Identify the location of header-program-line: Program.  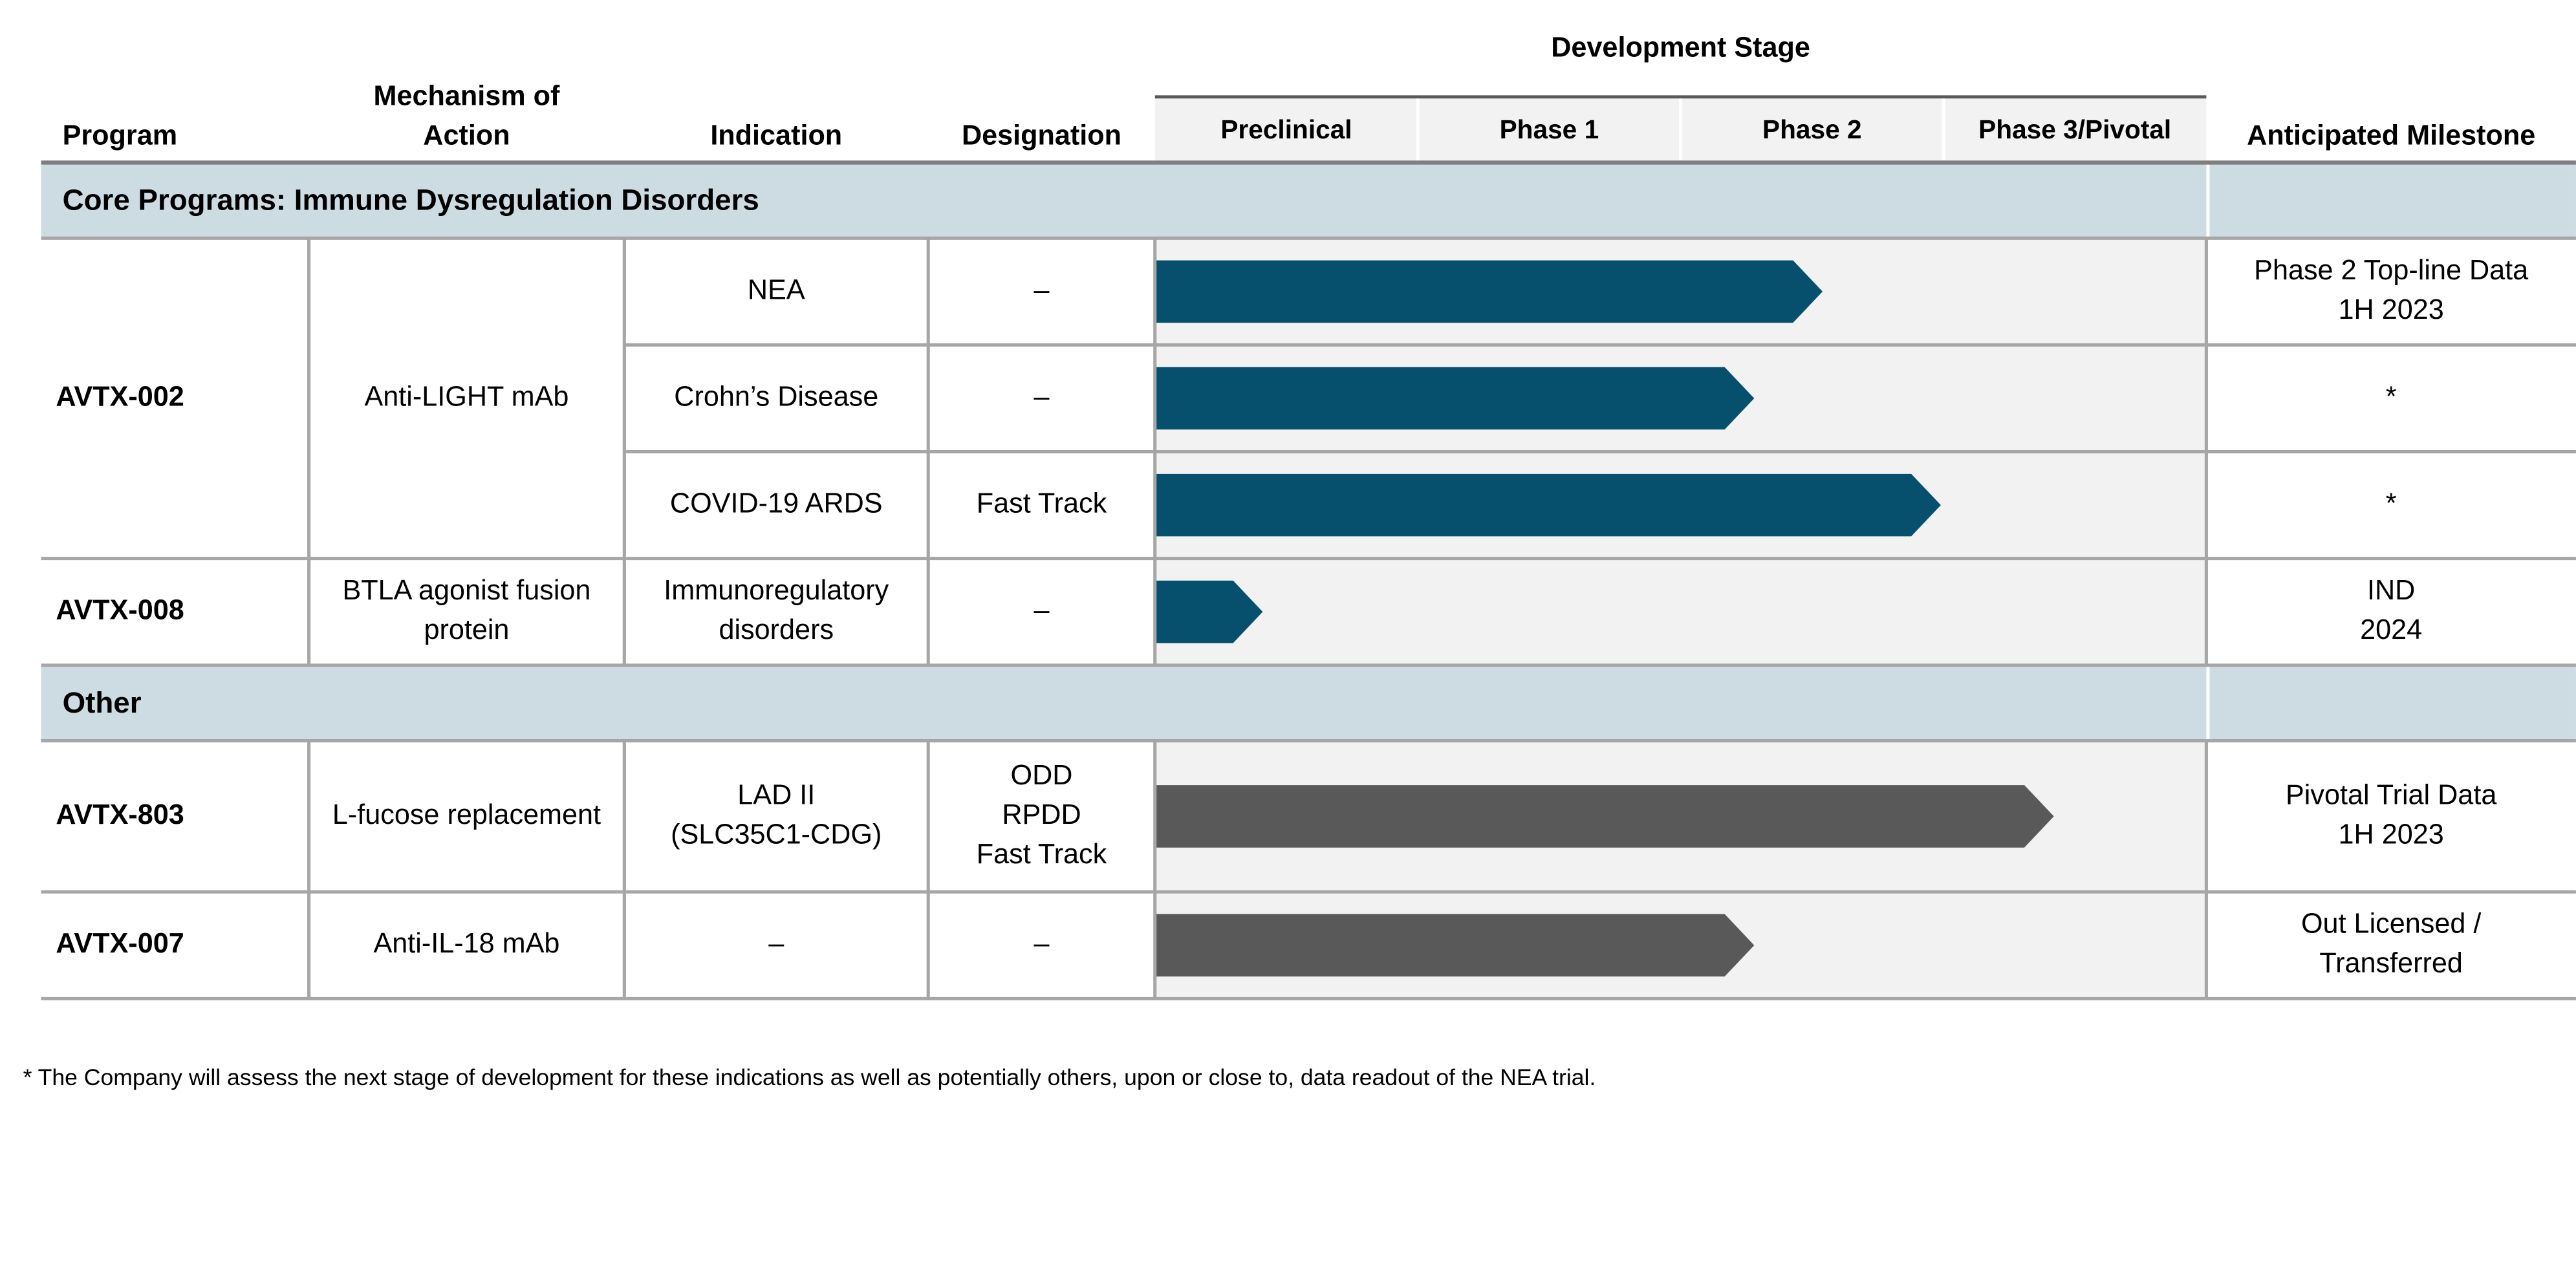
(120, 135).